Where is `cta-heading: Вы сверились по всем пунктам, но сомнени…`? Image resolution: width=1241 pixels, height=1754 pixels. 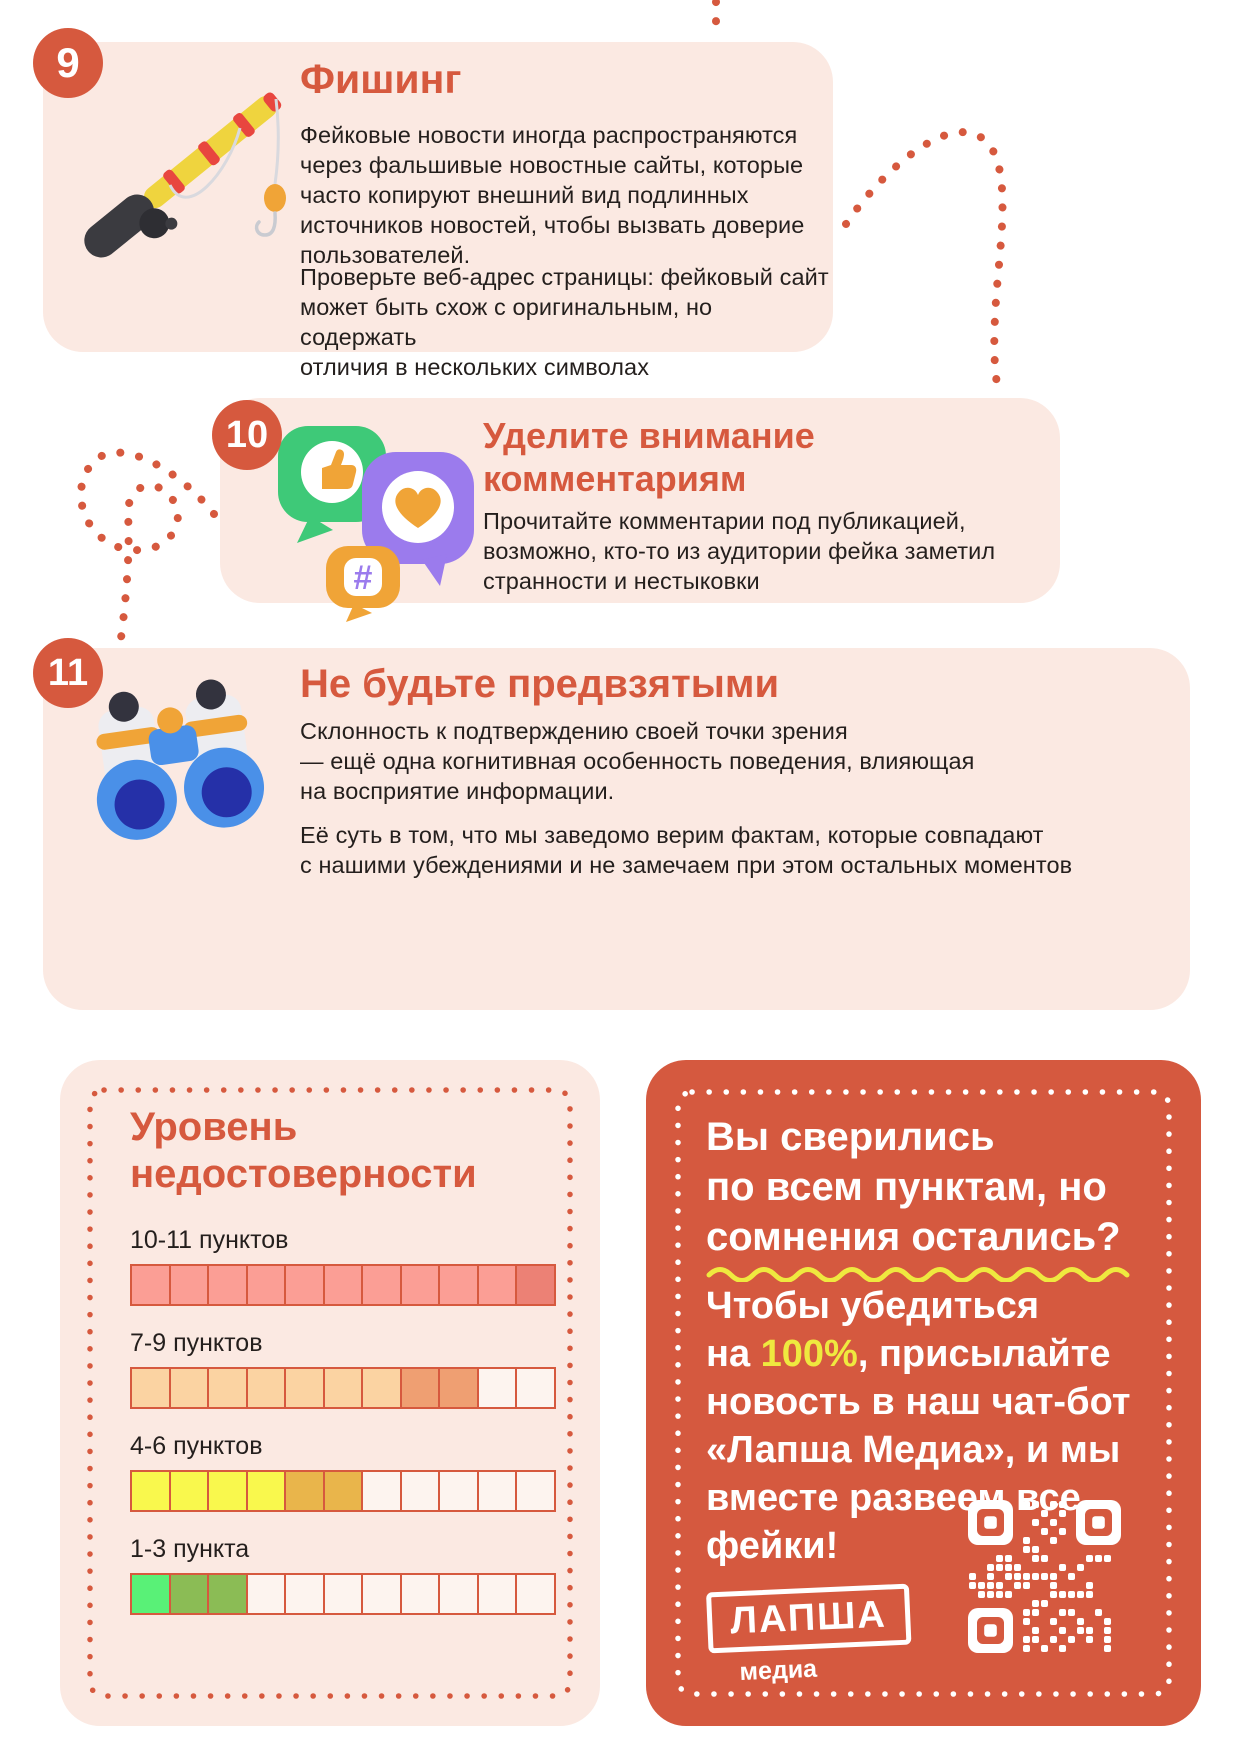 cta-heading: Вы сверились по всем пунктам, но сомнени… is located at coordinates (913, 1187).